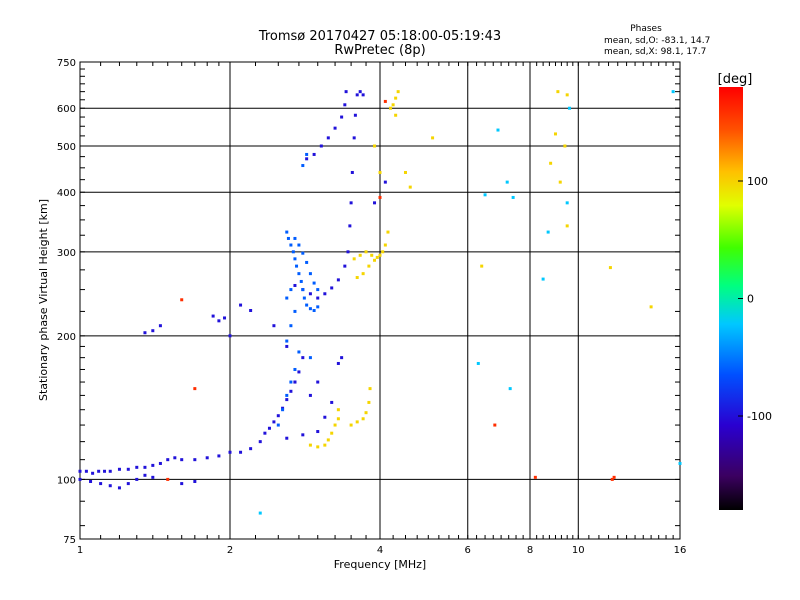 This screenshot has height=600, width=800. I want to click on y-tick-label: 75, so click(69, 540).